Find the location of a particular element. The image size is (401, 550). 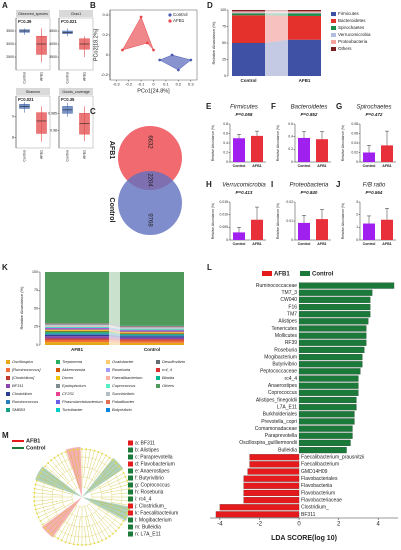

y-tick-label: 0.6 is located at coordinates (225, 133).